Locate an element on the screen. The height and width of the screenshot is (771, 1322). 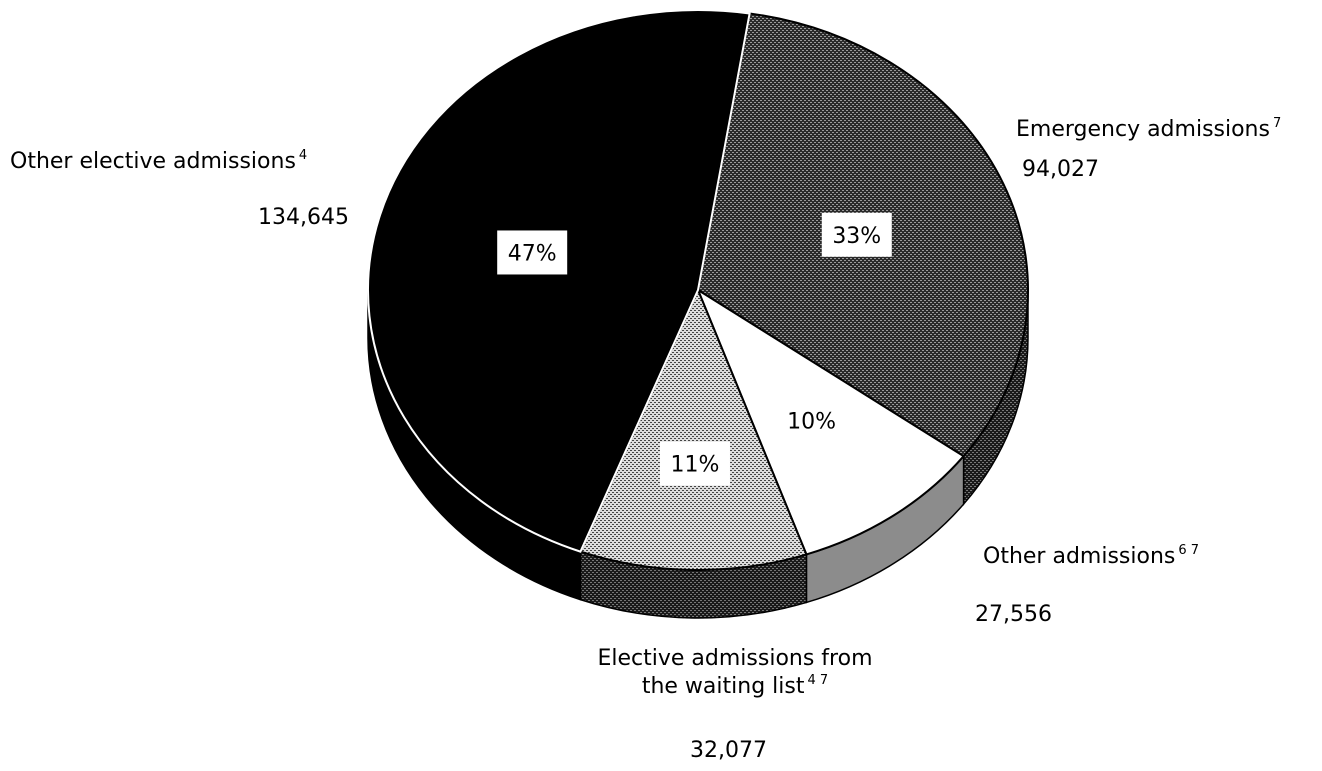
percent-label-text-other-elective: 47% is located at coordinates (532, 253).